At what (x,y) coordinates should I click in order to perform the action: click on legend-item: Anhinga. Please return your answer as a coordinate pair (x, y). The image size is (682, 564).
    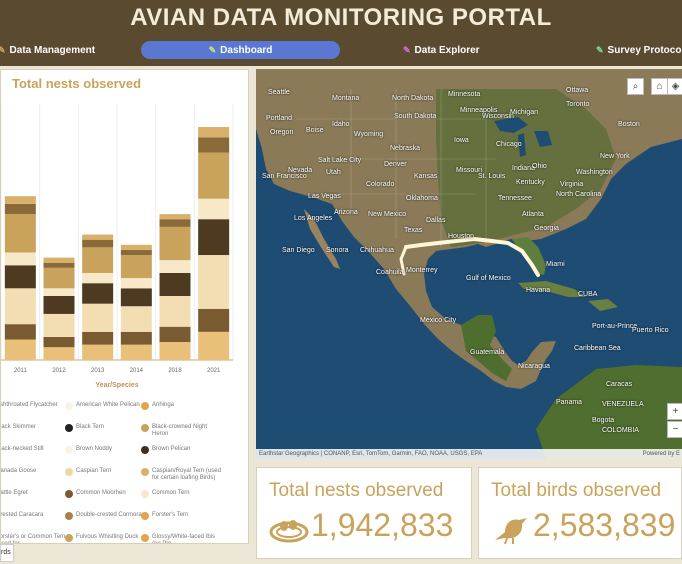
    Looking at the image, I should click on (182, 406).